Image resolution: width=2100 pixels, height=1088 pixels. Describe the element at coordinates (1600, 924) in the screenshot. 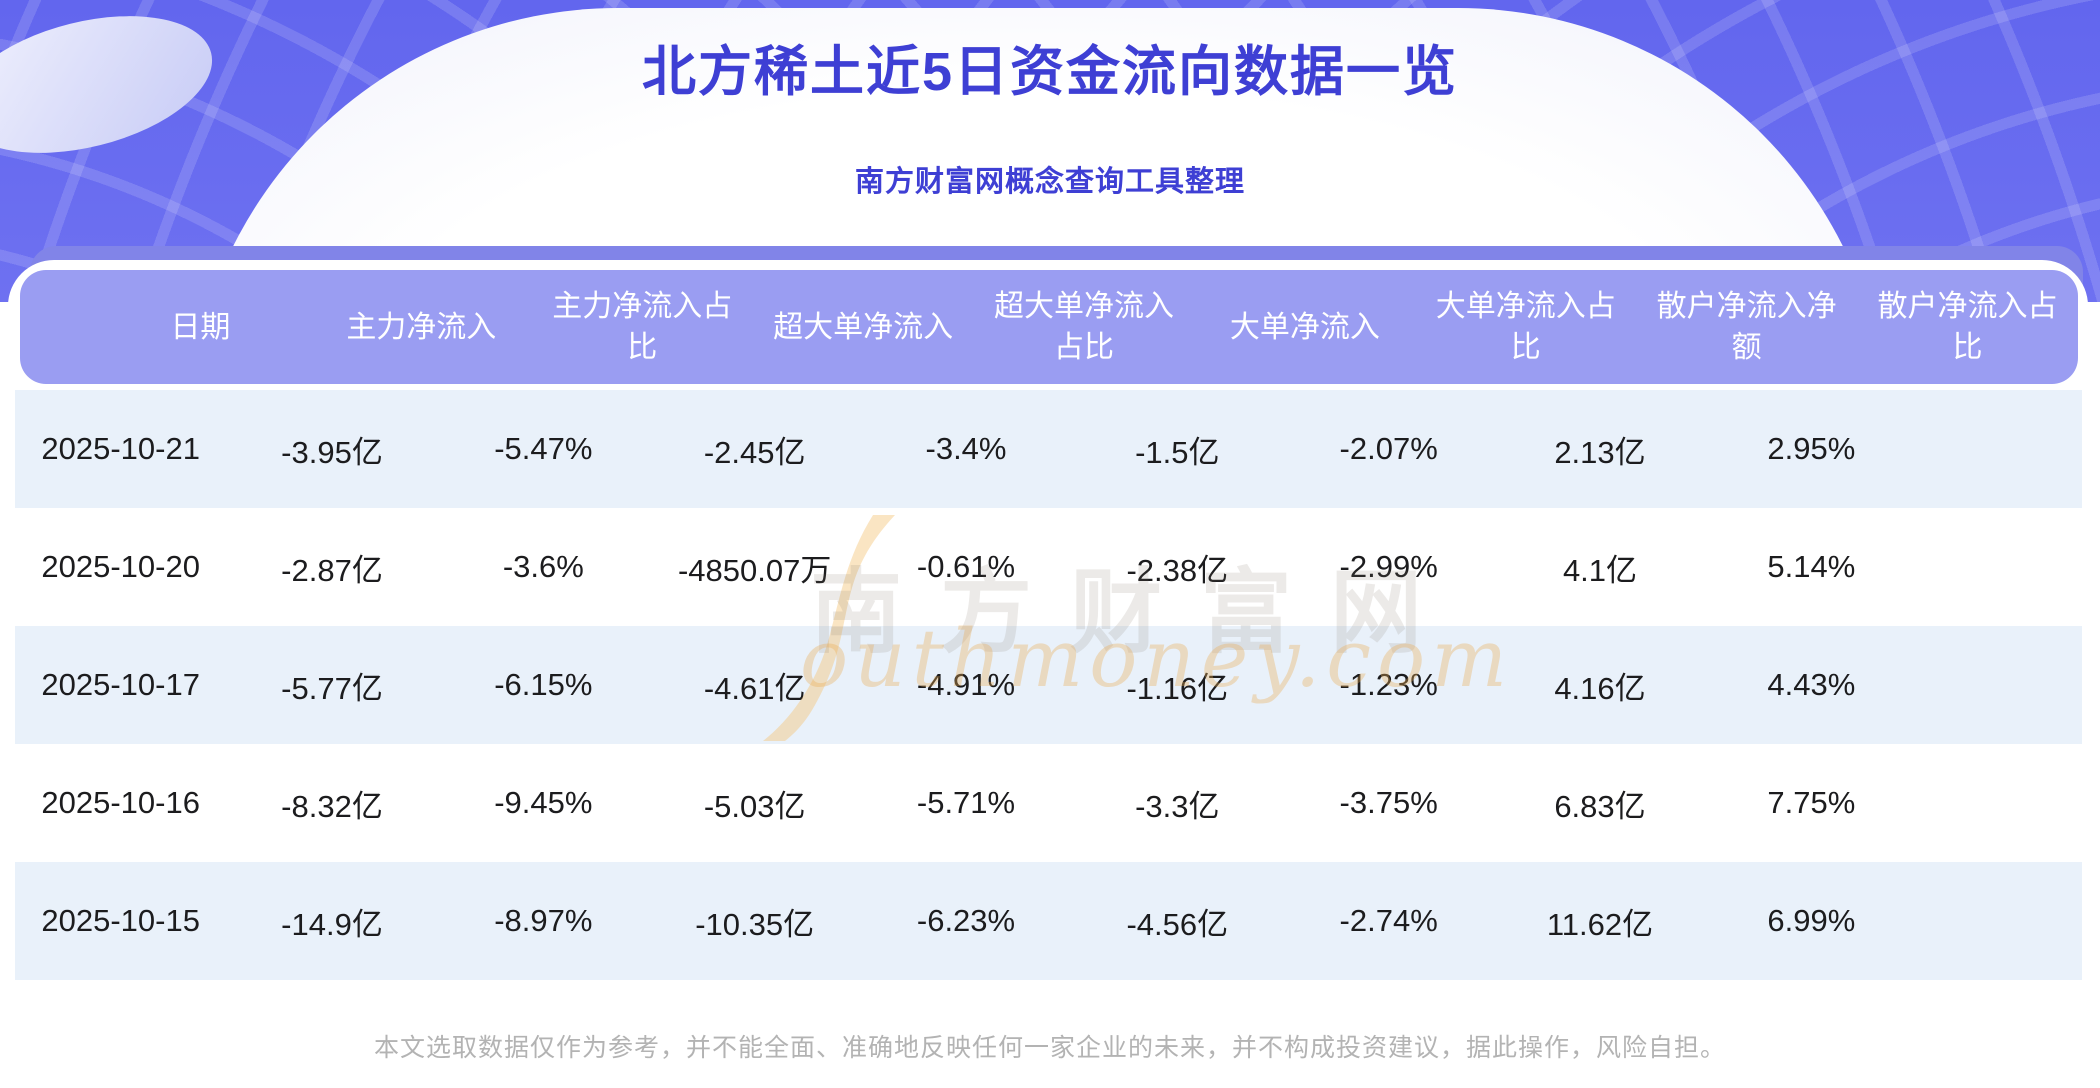

I see `table-cell: 11.62亿` at that location.